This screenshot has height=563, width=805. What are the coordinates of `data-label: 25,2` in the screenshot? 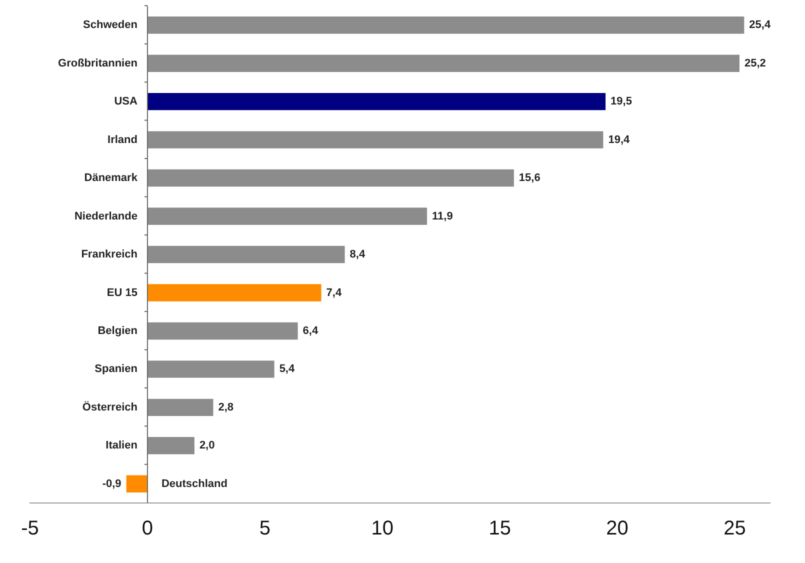 It's located at (755, 63).